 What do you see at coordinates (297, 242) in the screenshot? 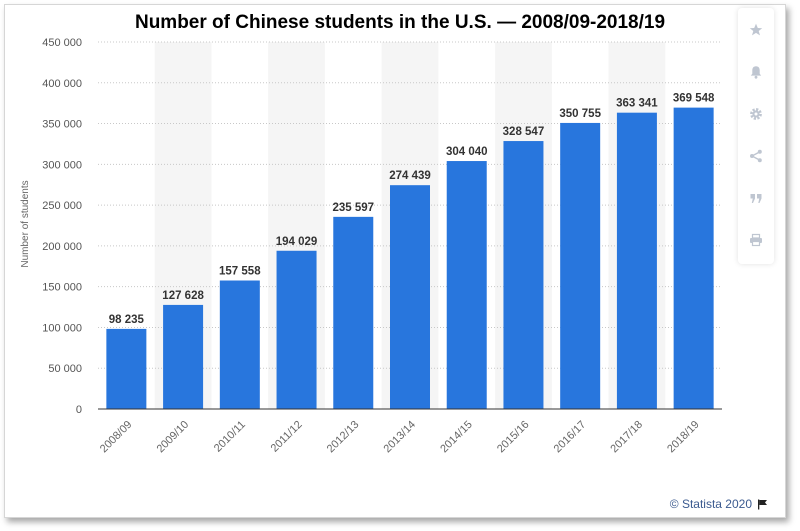
I see `value-label: 194 029` at bounding box center [297, 242].